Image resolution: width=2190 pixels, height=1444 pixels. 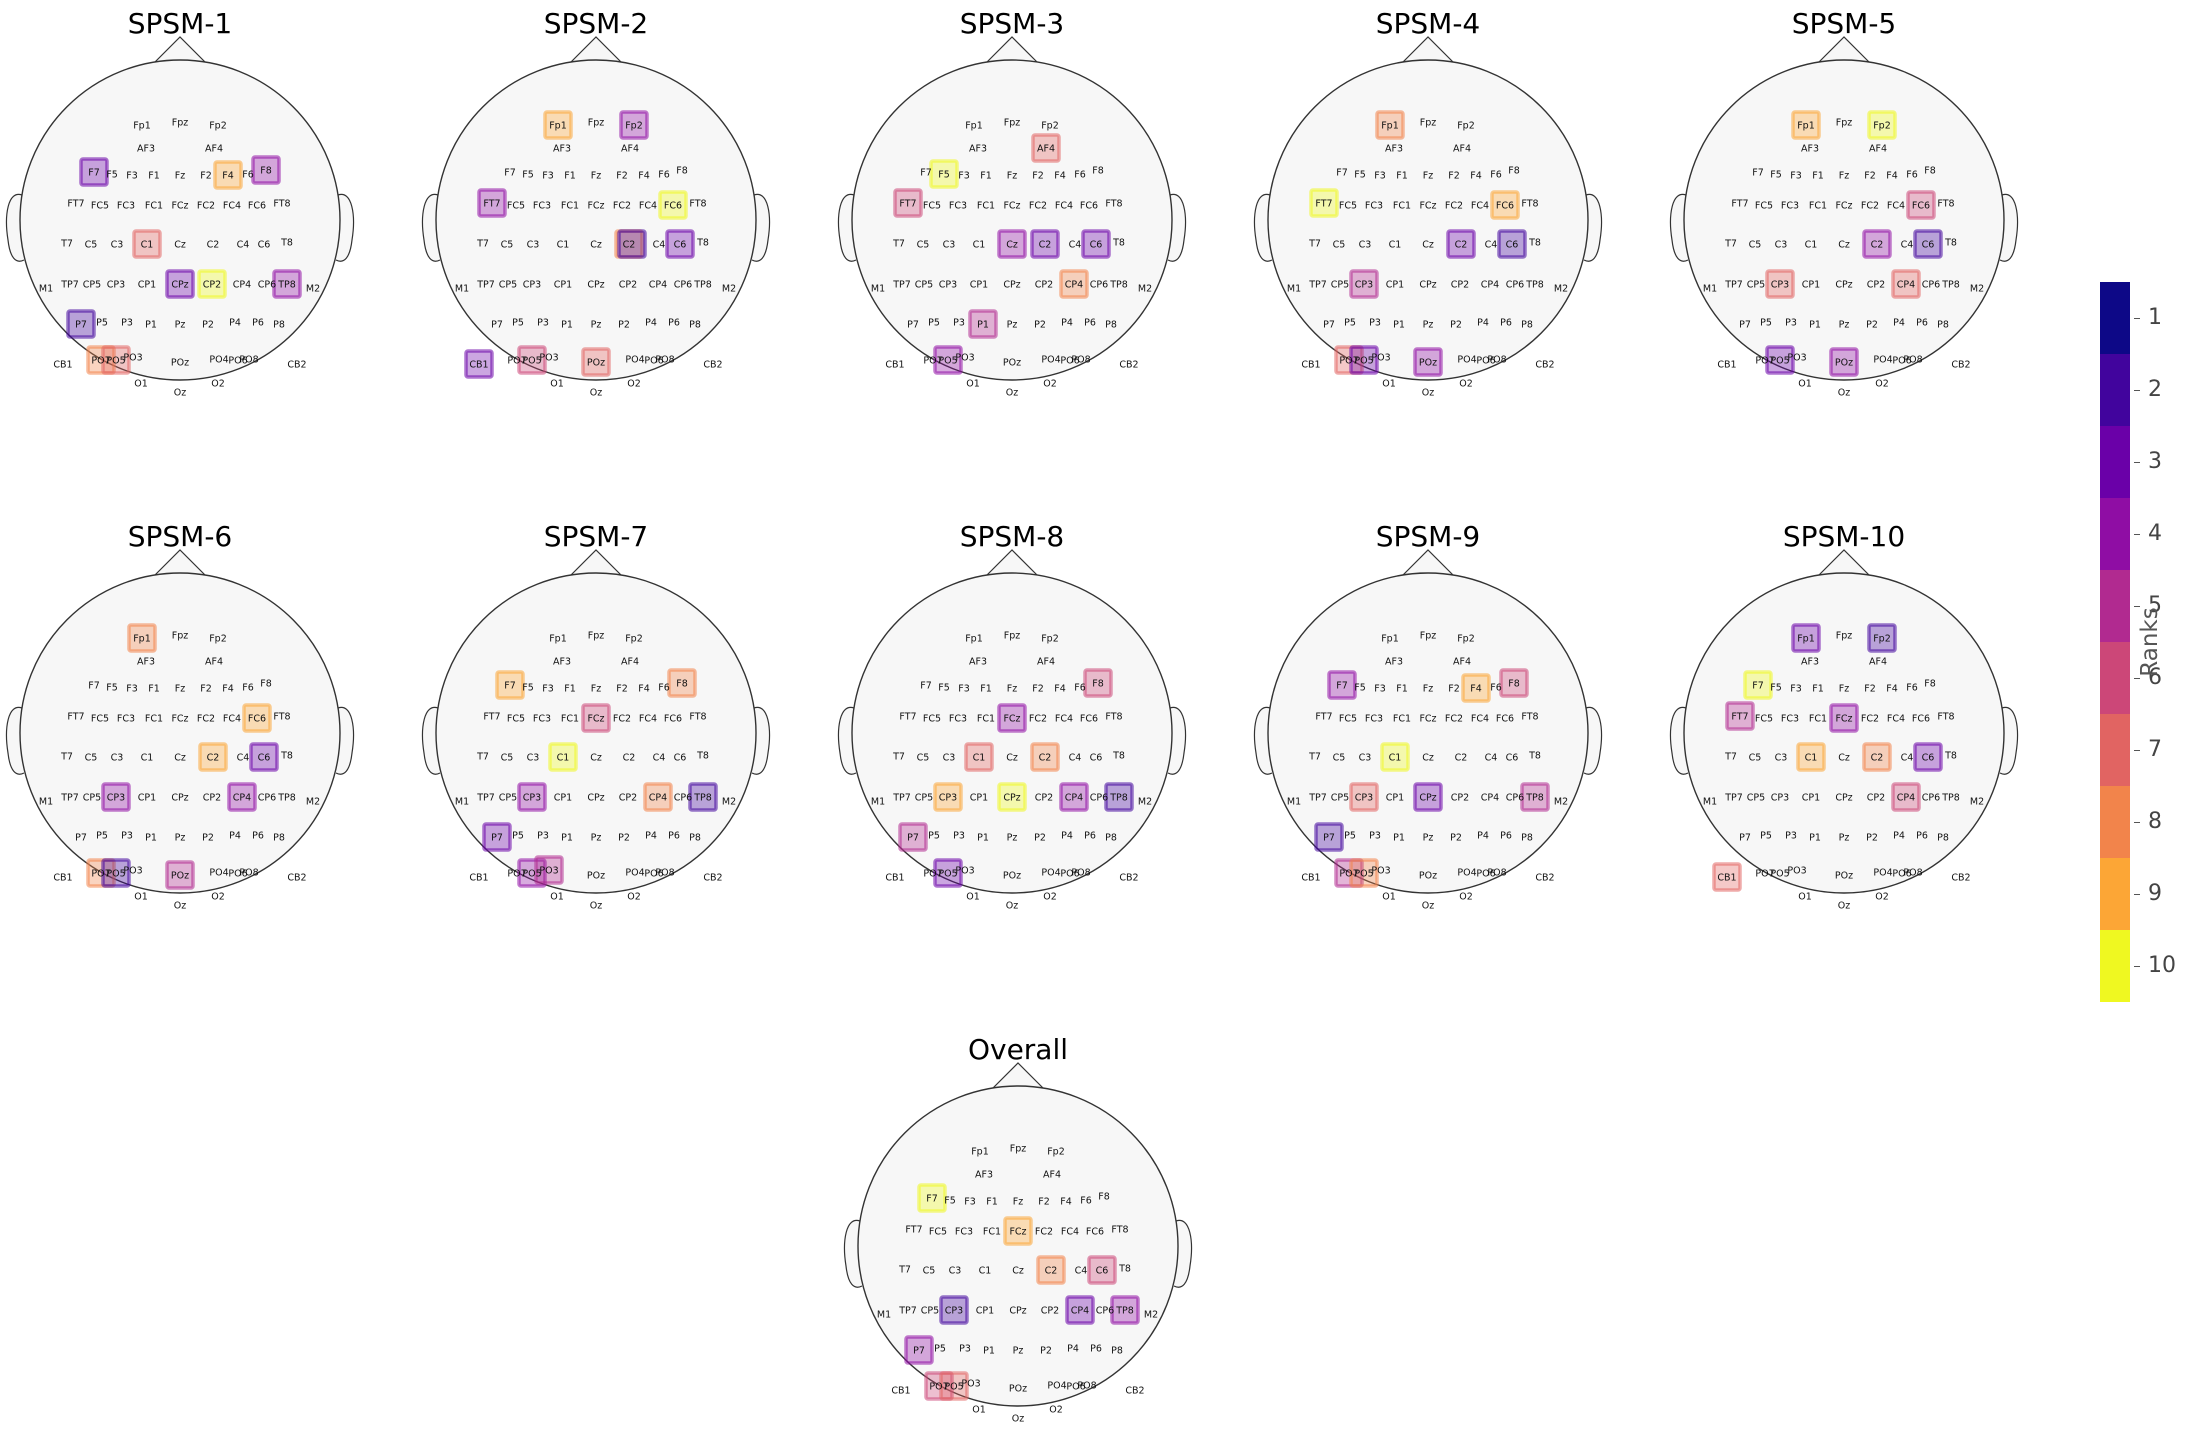 What do you see at coordinates (100, 206) in the screenshot?
I see `electrode-label-fc5: FC5` at bounding box center [100, 206].